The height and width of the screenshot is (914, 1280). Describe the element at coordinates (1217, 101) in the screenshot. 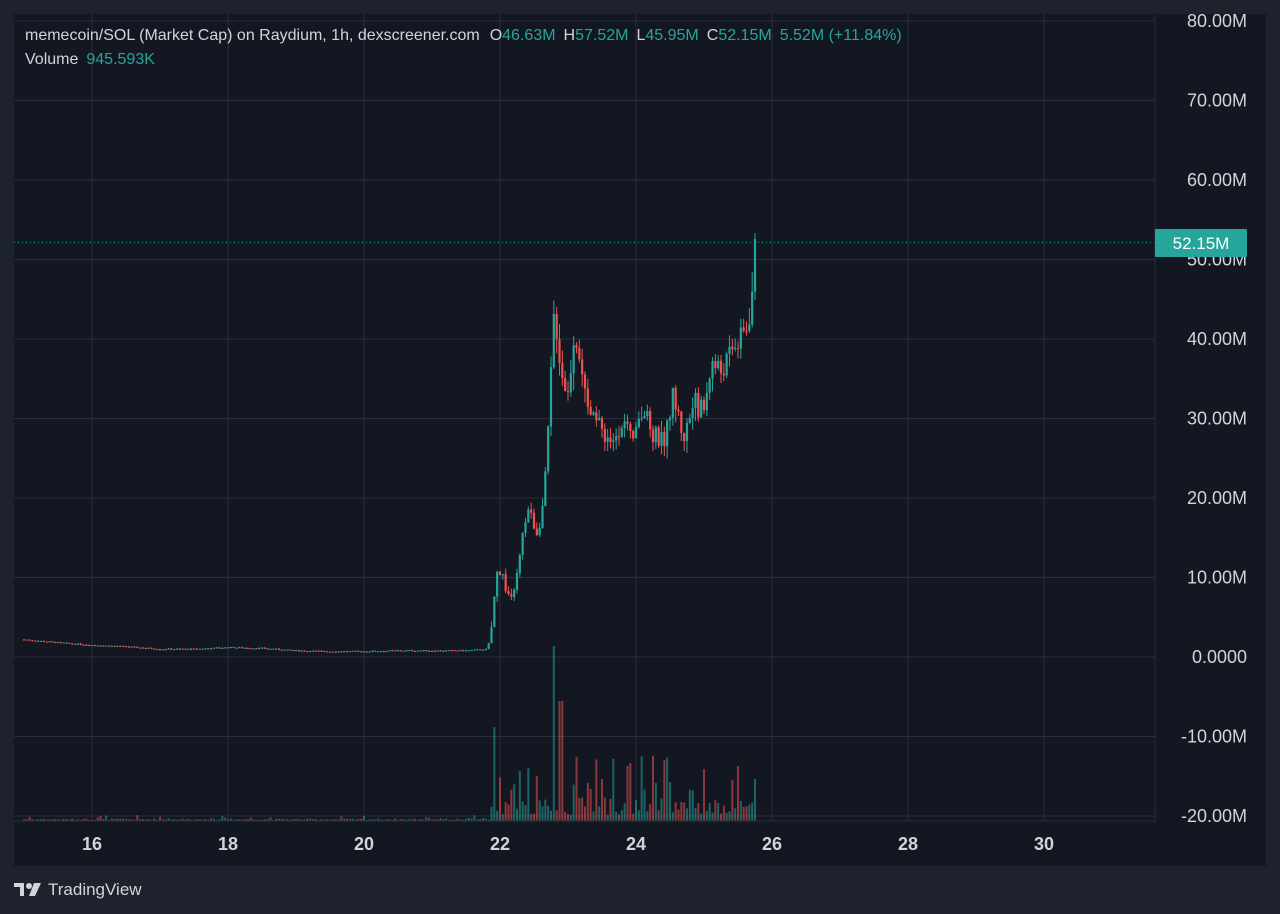

I see `y-tick-label: 70.00M` at that location.